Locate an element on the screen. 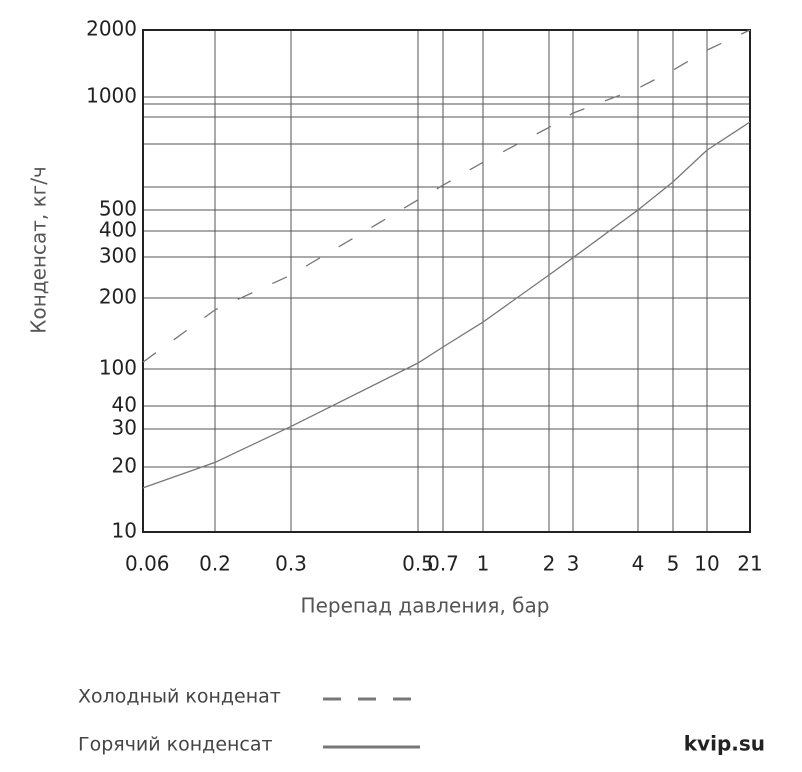 The width and height of the screenshot is (802, 772). extra-grid is located at coordinates (446, 145).